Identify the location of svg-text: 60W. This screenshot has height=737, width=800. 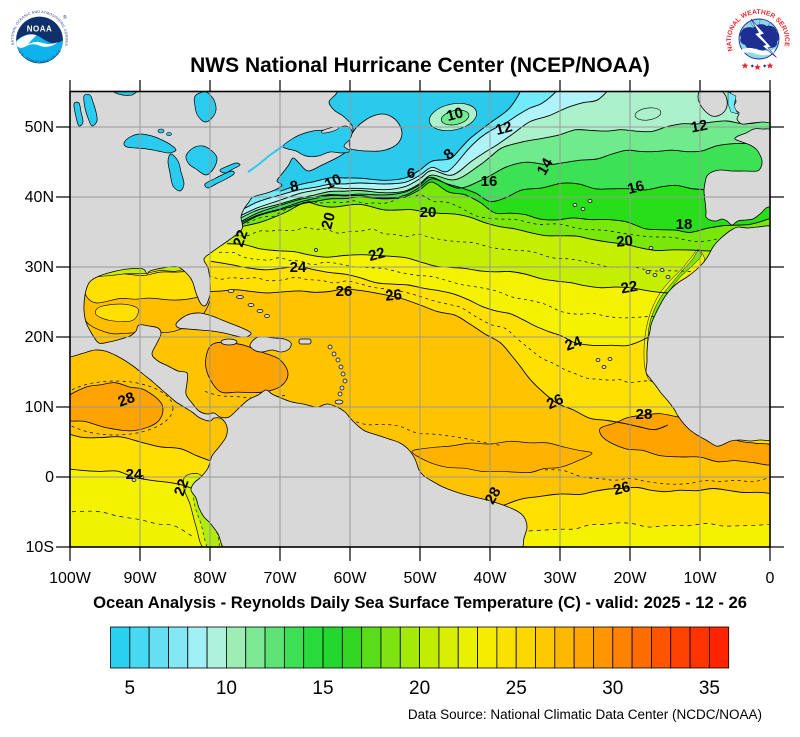
(351, 578).